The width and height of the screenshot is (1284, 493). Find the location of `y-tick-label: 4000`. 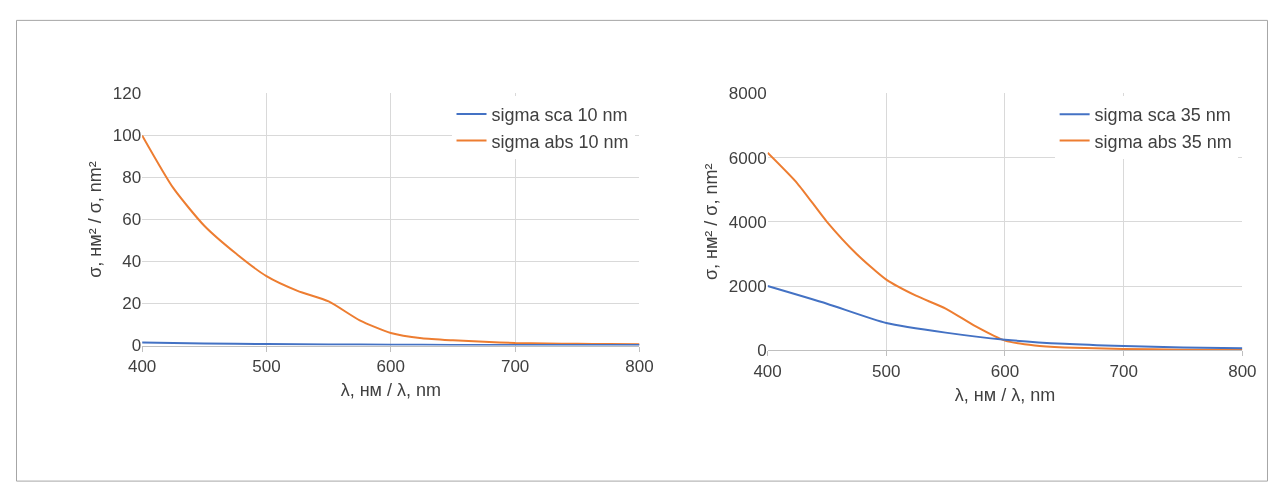

y-tick-label: 4000 is located at coordinates (747, 222).